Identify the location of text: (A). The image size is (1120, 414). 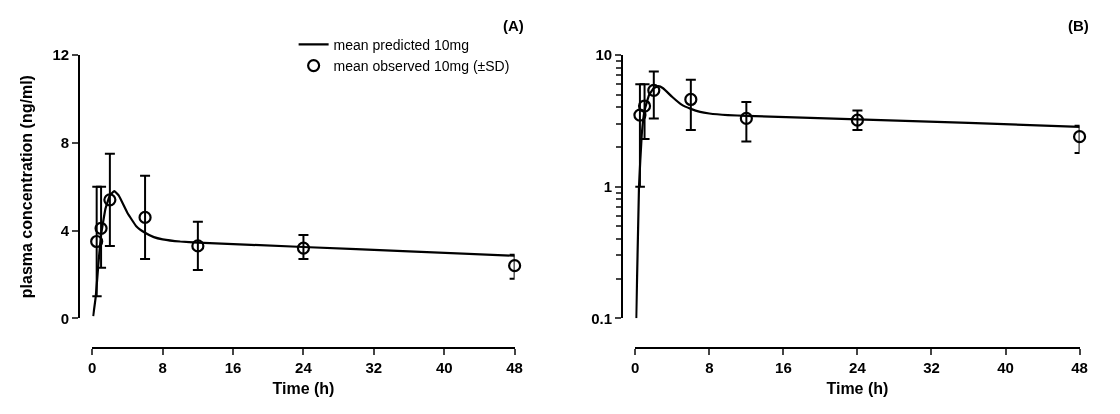
(513, 25).